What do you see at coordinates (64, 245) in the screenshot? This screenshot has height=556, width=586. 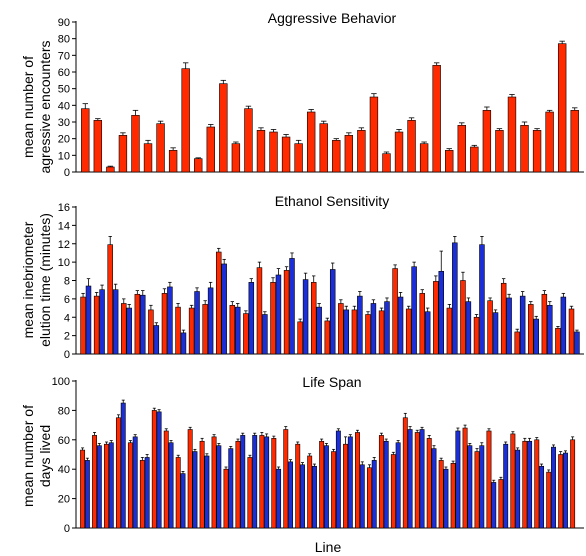 I see `panel-2-y-tick-label: 12` at bounding box center [64, 245].